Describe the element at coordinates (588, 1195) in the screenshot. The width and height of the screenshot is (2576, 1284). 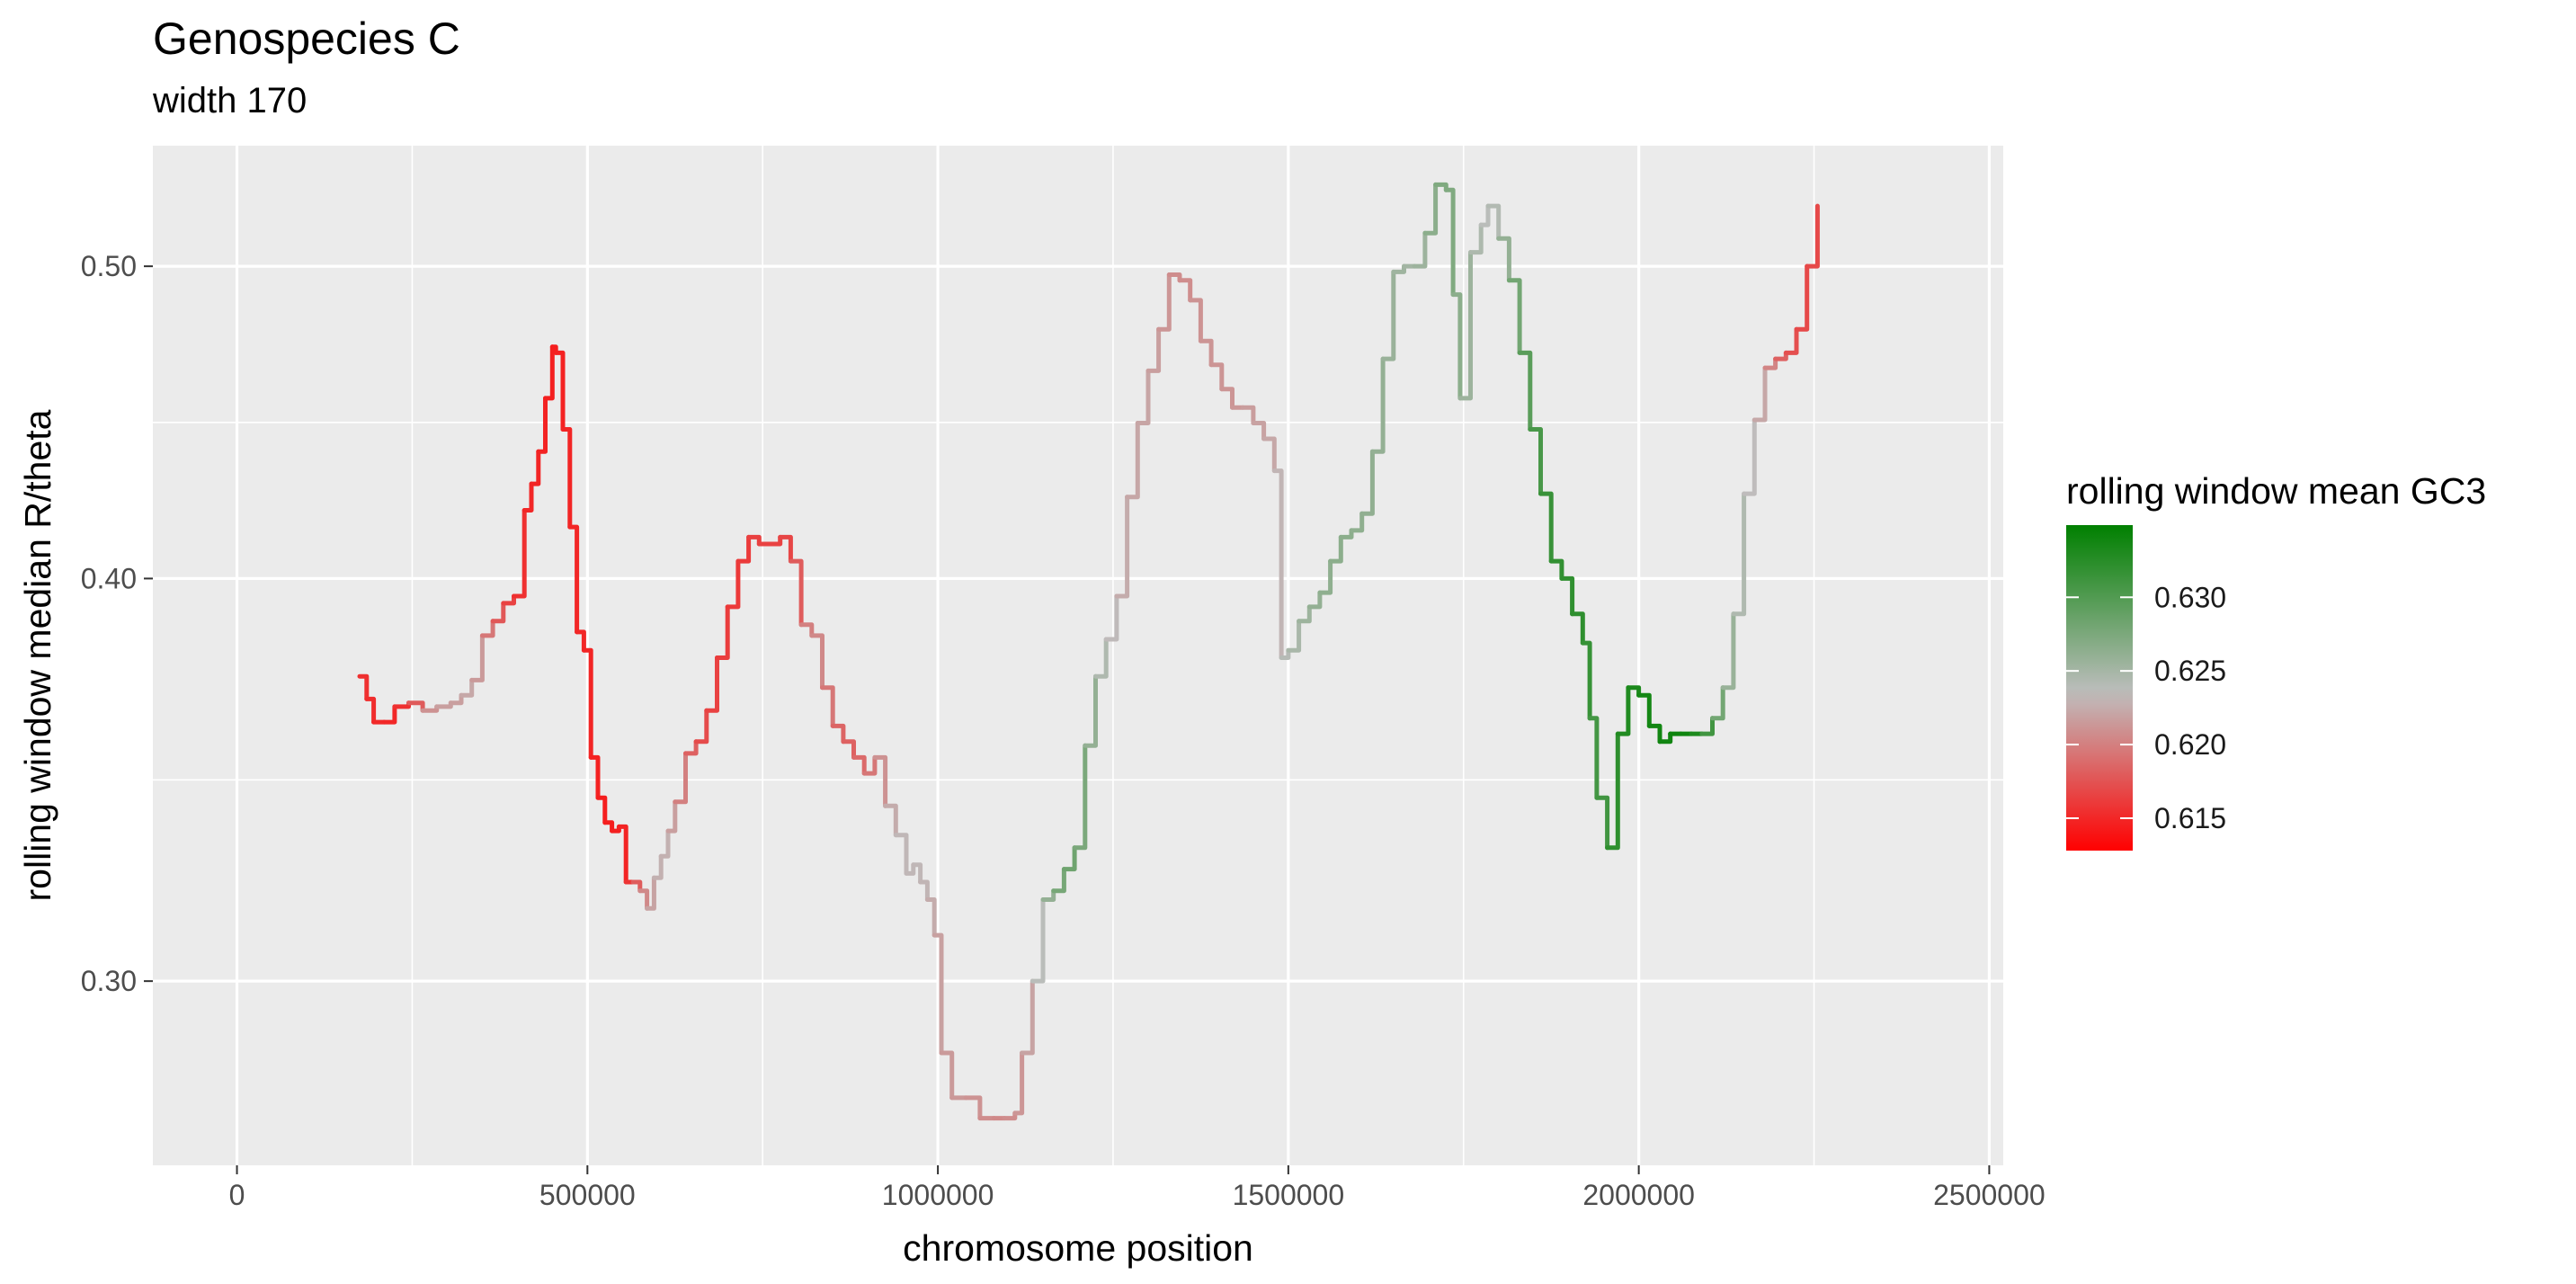
I see `x-tick-label: 500000` at that location.